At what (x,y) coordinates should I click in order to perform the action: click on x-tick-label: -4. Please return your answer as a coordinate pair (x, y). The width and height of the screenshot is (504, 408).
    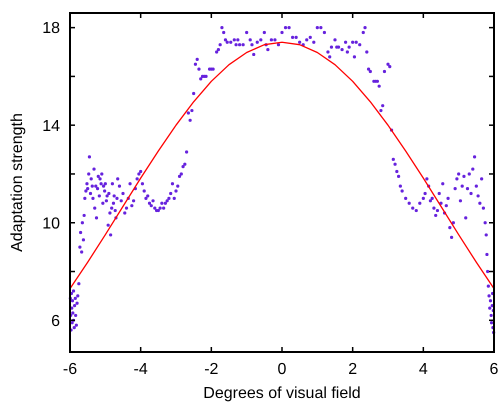
    Looking at the image, I should click on (141, 369).